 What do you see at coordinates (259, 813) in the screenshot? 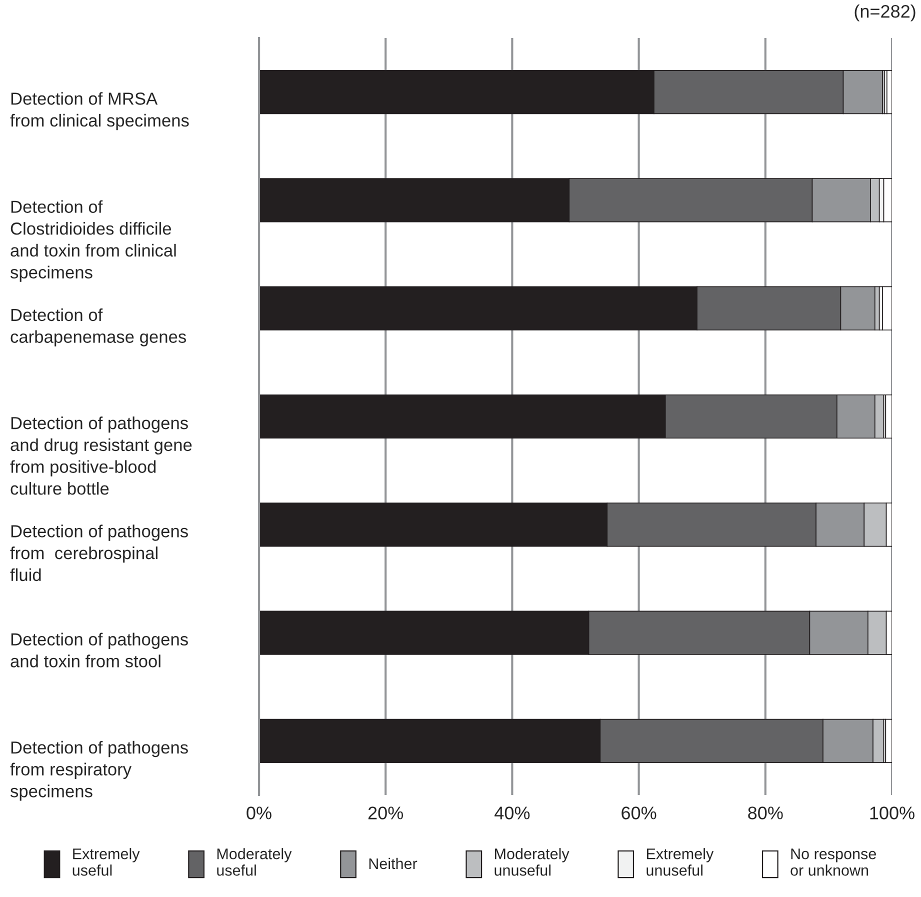
I see `x-tick-label: 0%` at bounding box center [259, 813].